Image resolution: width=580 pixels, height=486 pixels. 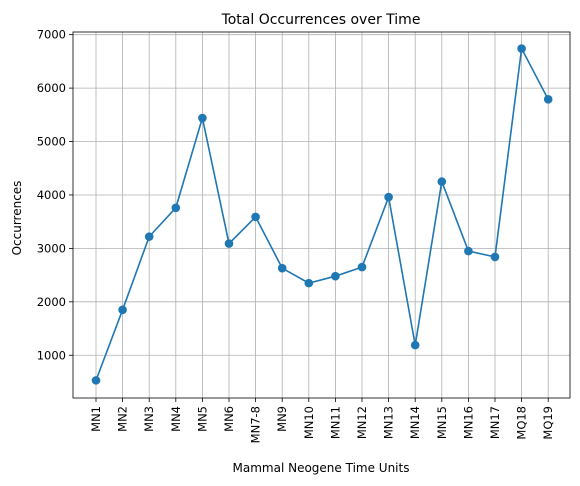 I want to click on x-tick-label: MN12, so click(x=362, y=422).